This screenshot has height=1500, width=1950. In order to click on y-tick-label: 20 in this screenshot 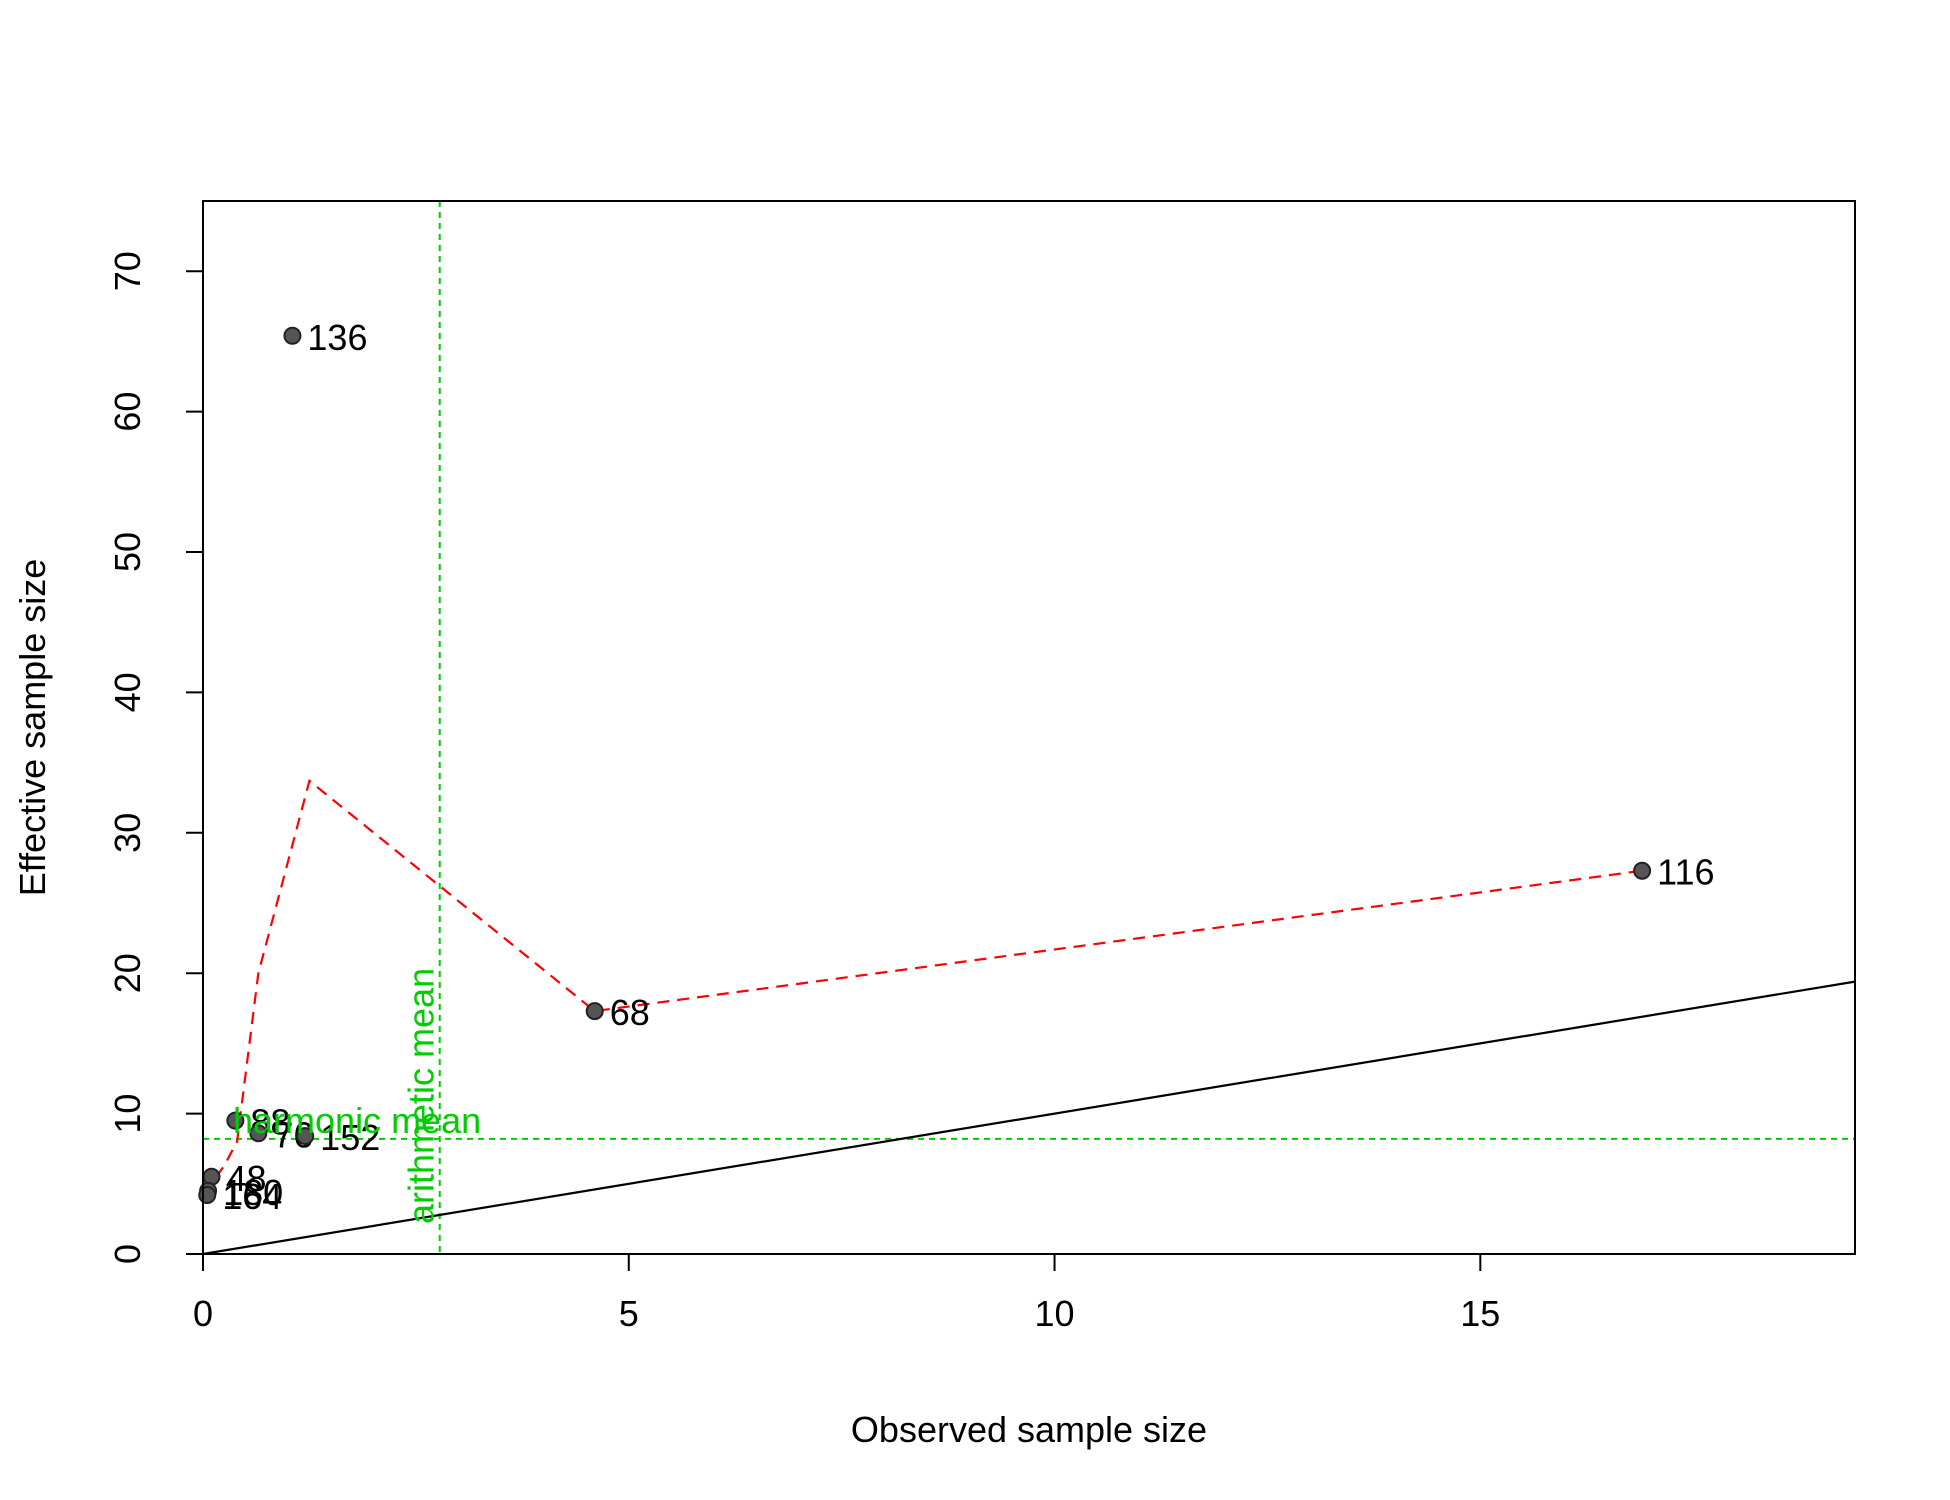, I will do `click(127, 973)`.